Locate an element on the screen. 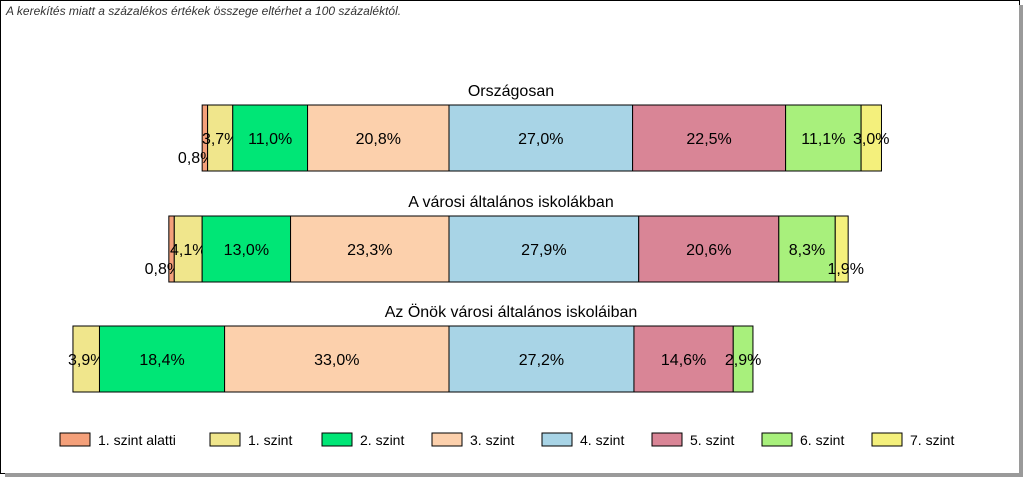 The width and height of the screenshot is (1024, 478). data-label-2-3: 33,0% is located at coordinates (336, 360).